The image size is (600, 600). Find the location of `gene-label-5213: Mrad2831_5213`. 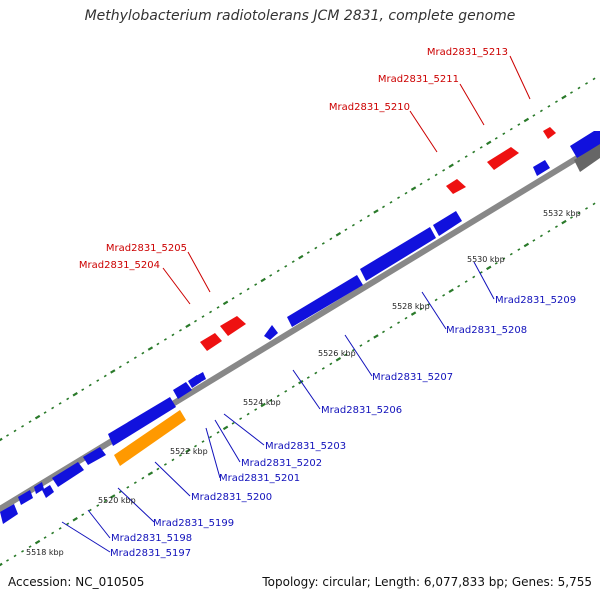

gene-label-5213: Mrad2831_5213 is located at coordinates (467, 52).